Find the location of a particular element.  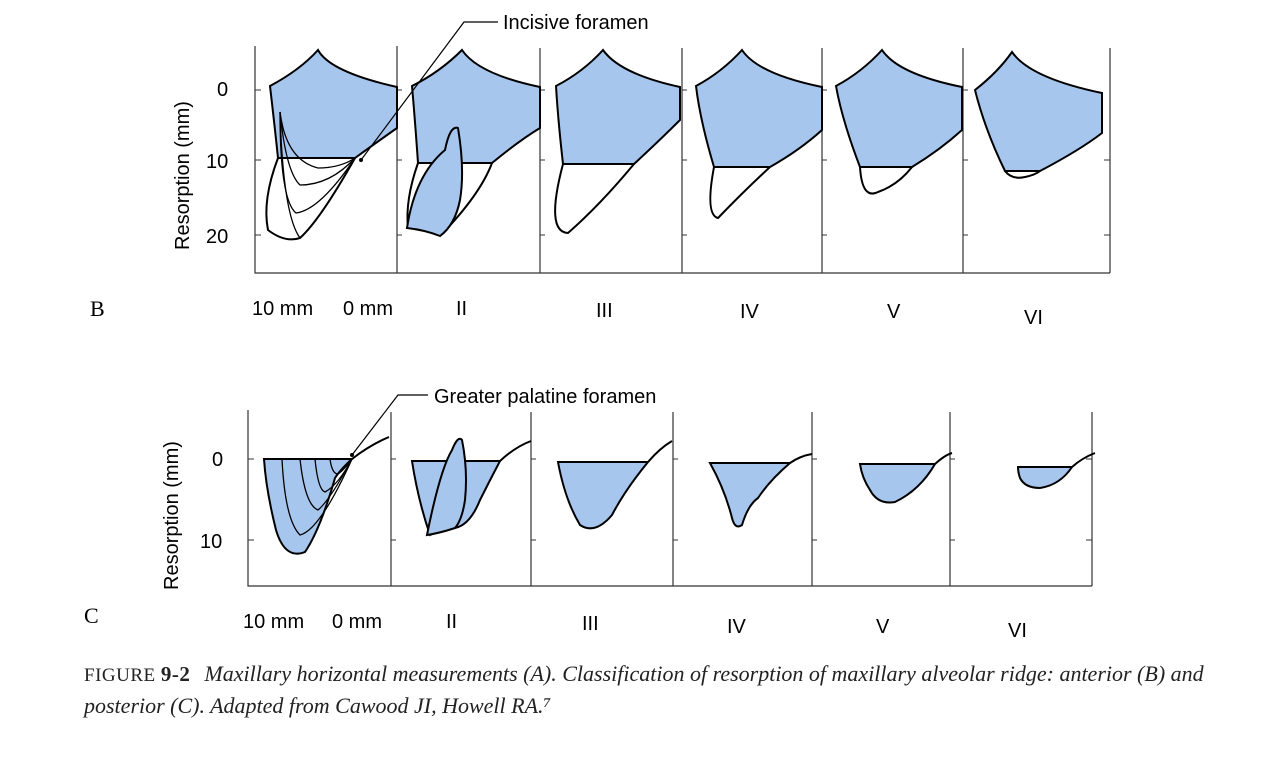

panel-b-class-4-shape is located at coordinates (758, 134).